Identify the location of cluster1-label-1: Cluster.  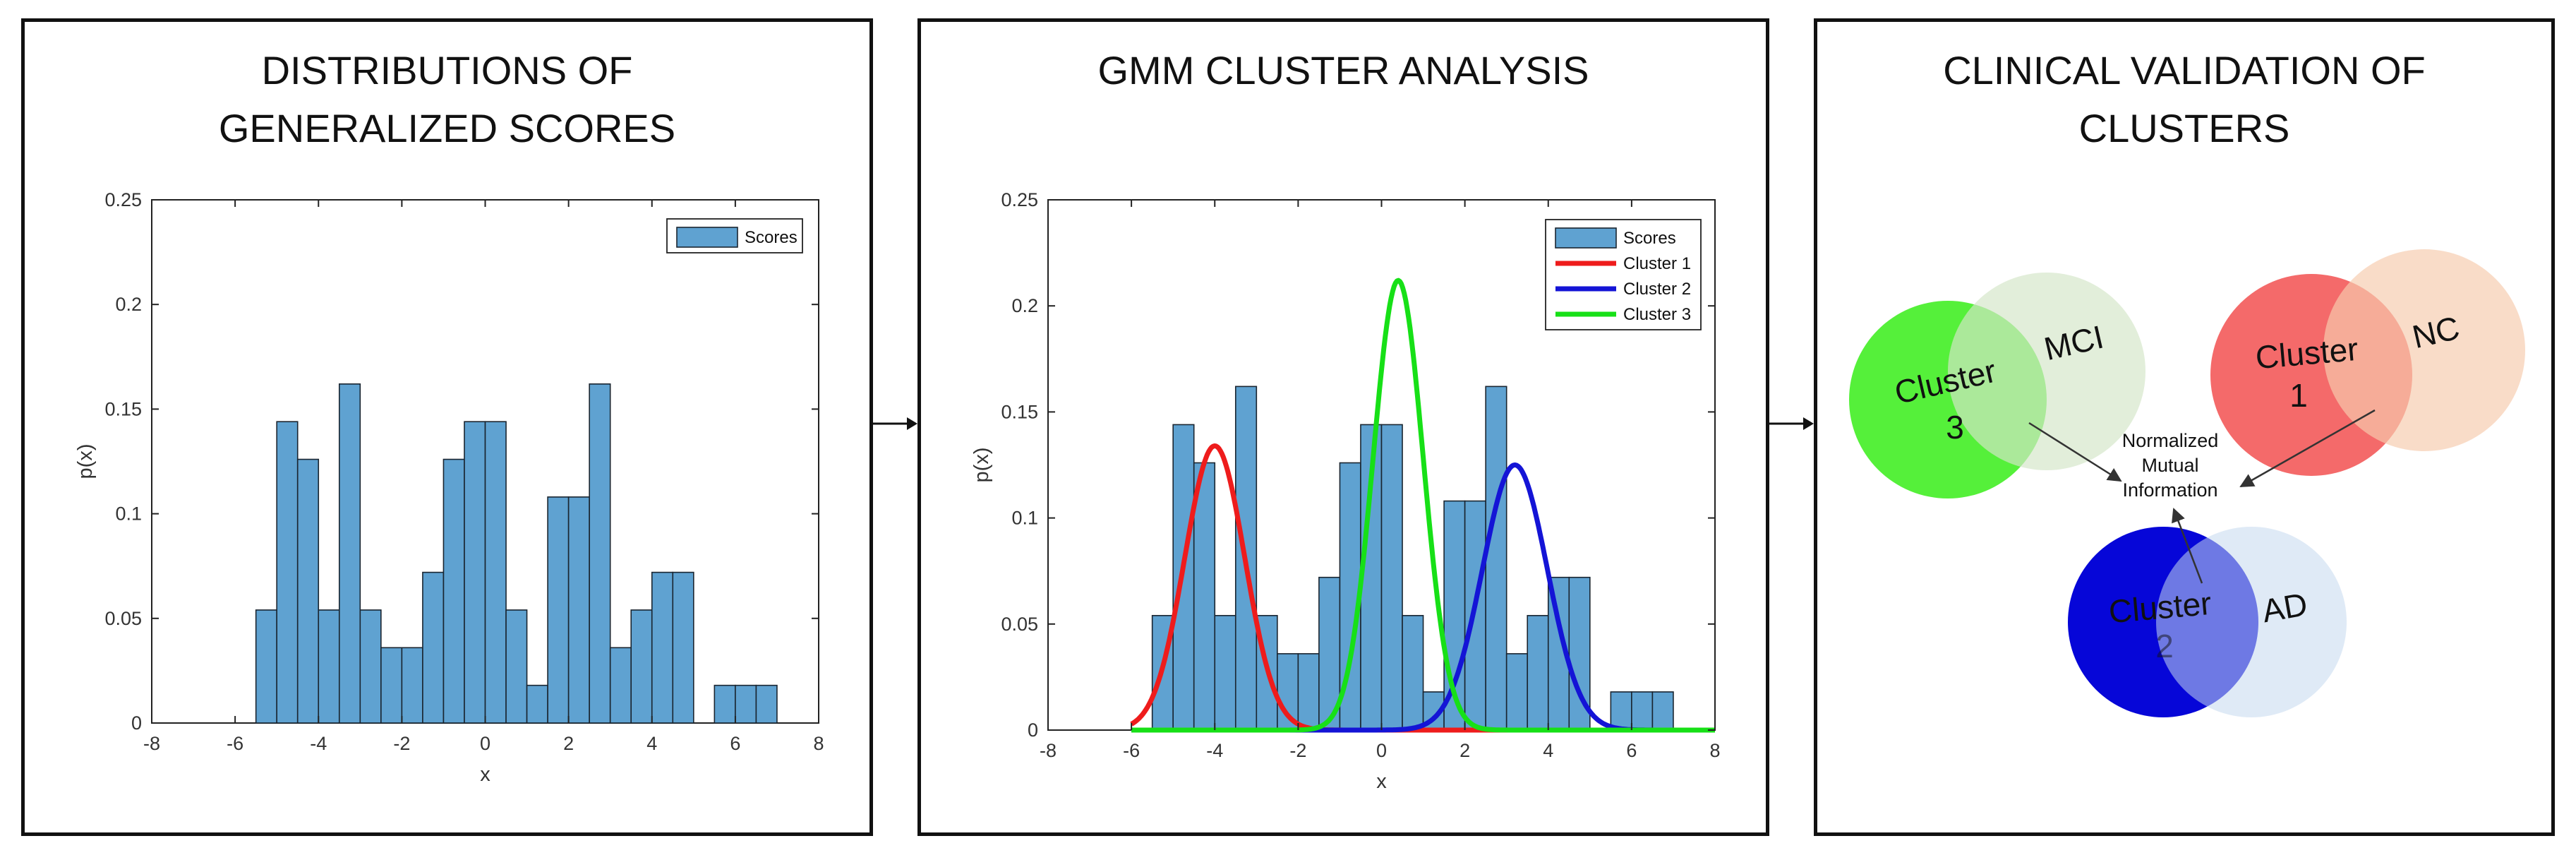
(2307, 353).